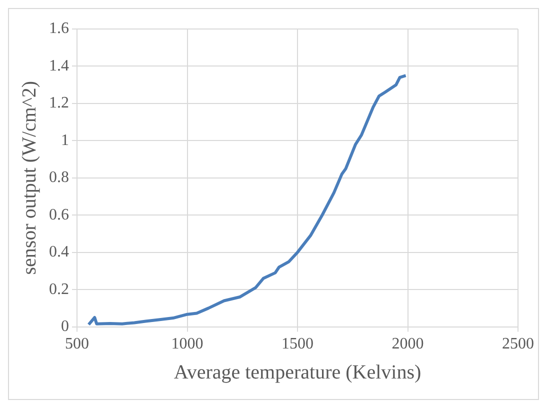 This screenshot has height=408, width=547. Describe the element at coordinates (59, 177) in the screenshot. I see `y-tick-label: 0.8` at that location.